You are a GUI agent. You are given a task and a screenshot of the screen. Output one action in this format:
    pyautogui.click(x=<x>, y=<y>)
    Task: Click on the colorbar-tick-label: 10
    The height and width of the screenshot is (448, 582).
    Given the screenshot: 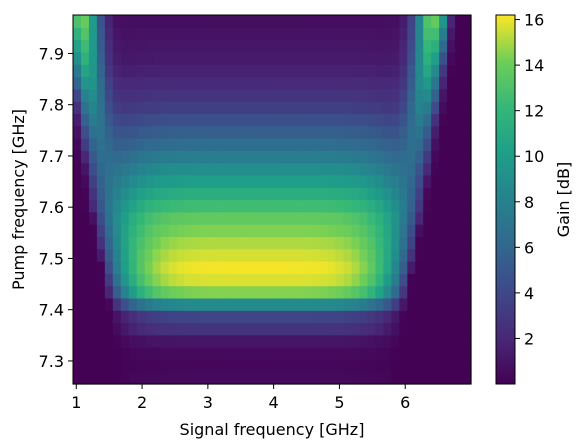 What is the action you would take?
    pyautogui.click(x=534, y=156)
    